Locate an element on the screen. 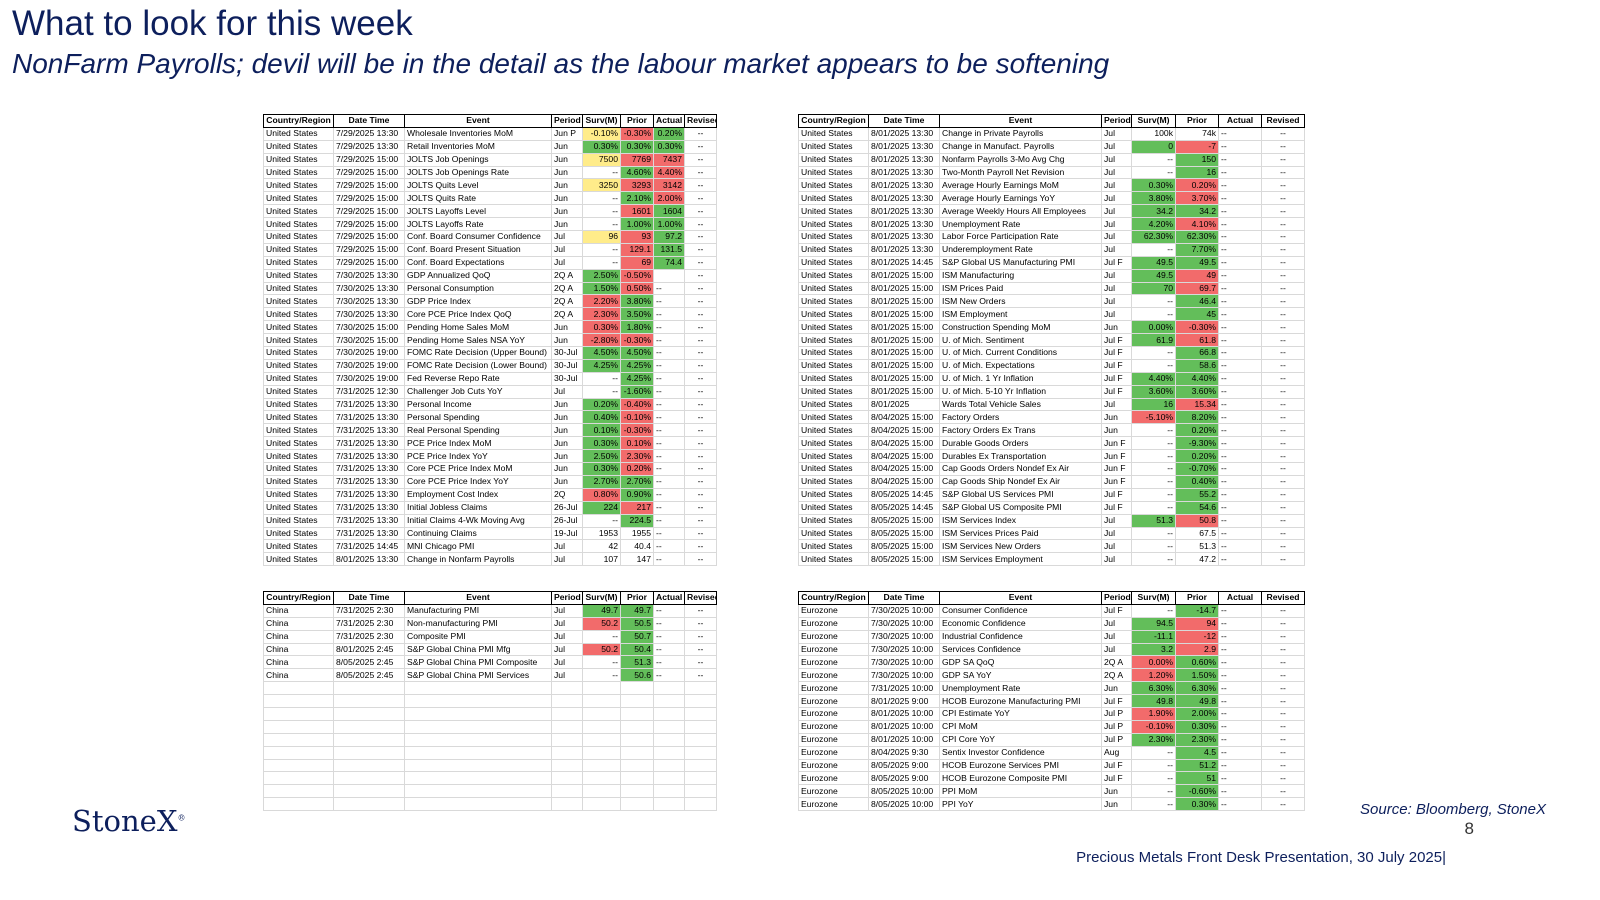  cell-event: HCOB Eurozone Services PMI is located at coordinates (1020, 765).